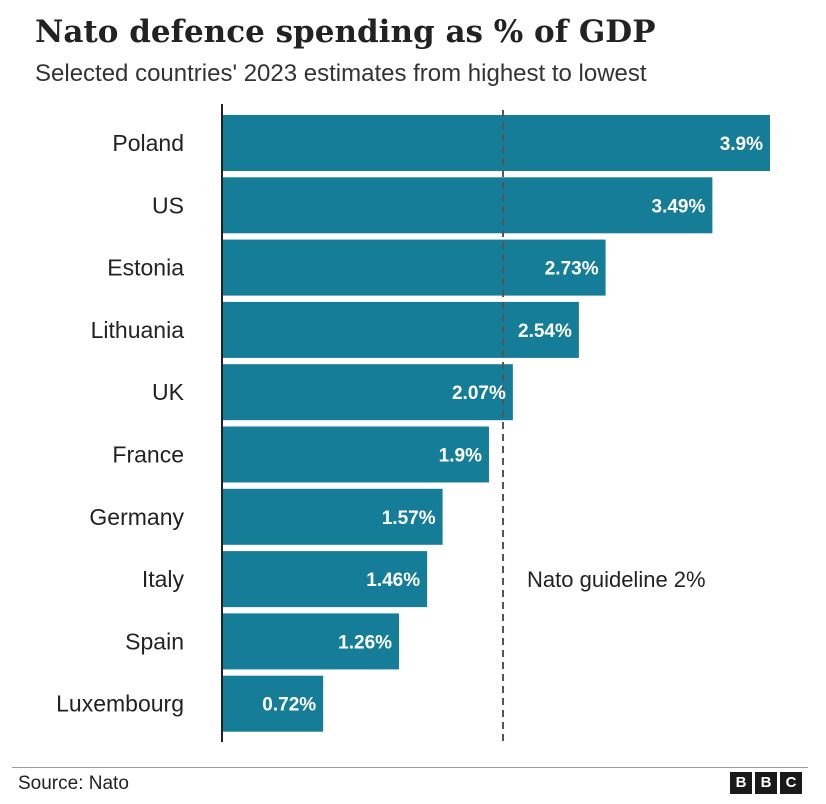 This screenshot has height=804, width=826. Describe the element at coordinates (679, 206) in the screenshot. I see `value-label: 3.49%` at that location.